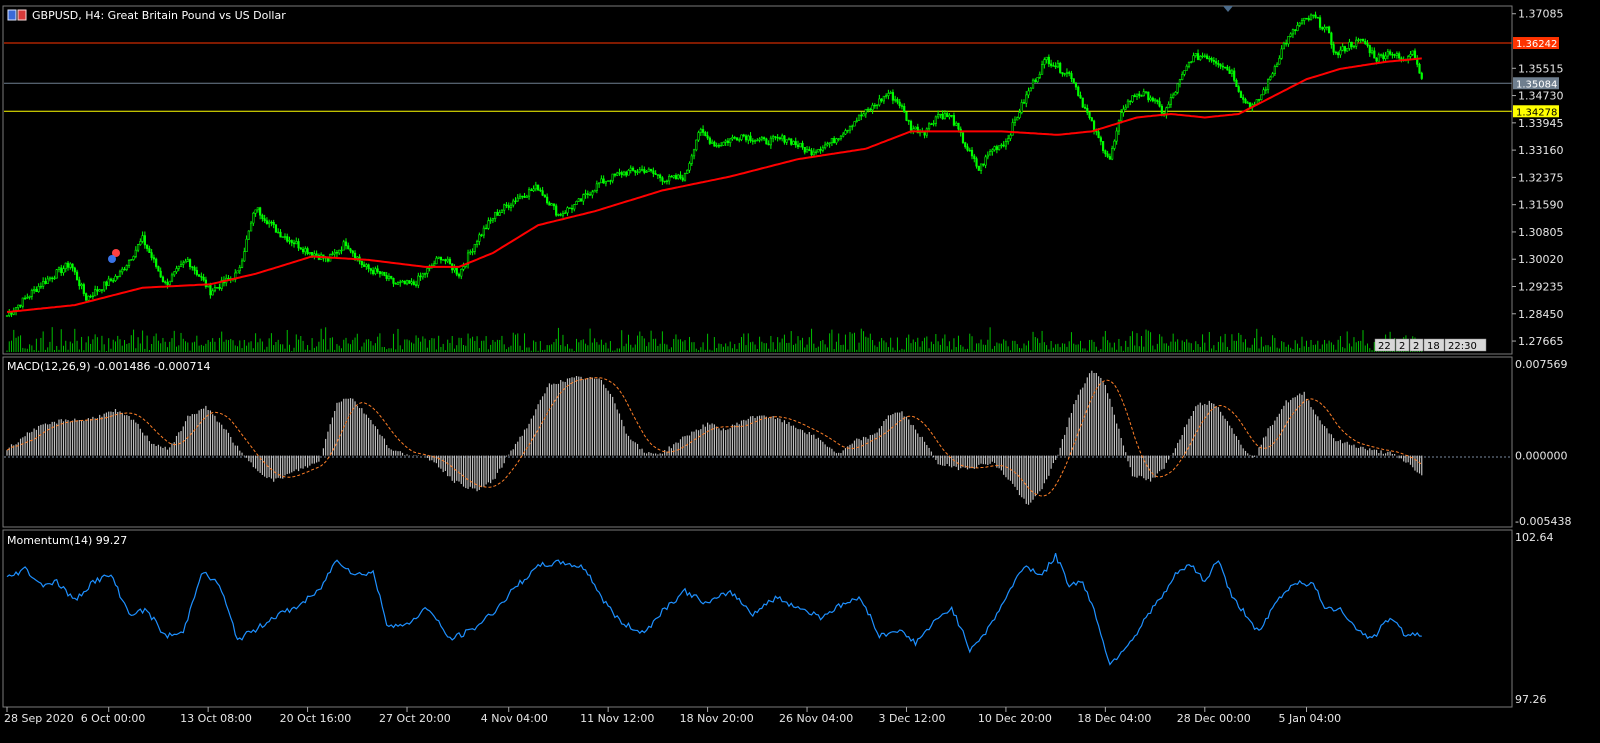  What do you see at coordinates (1541, 287) in the screenshot?
I see `price-tick-label: 1.29235` at bounding box center [1541, 287].